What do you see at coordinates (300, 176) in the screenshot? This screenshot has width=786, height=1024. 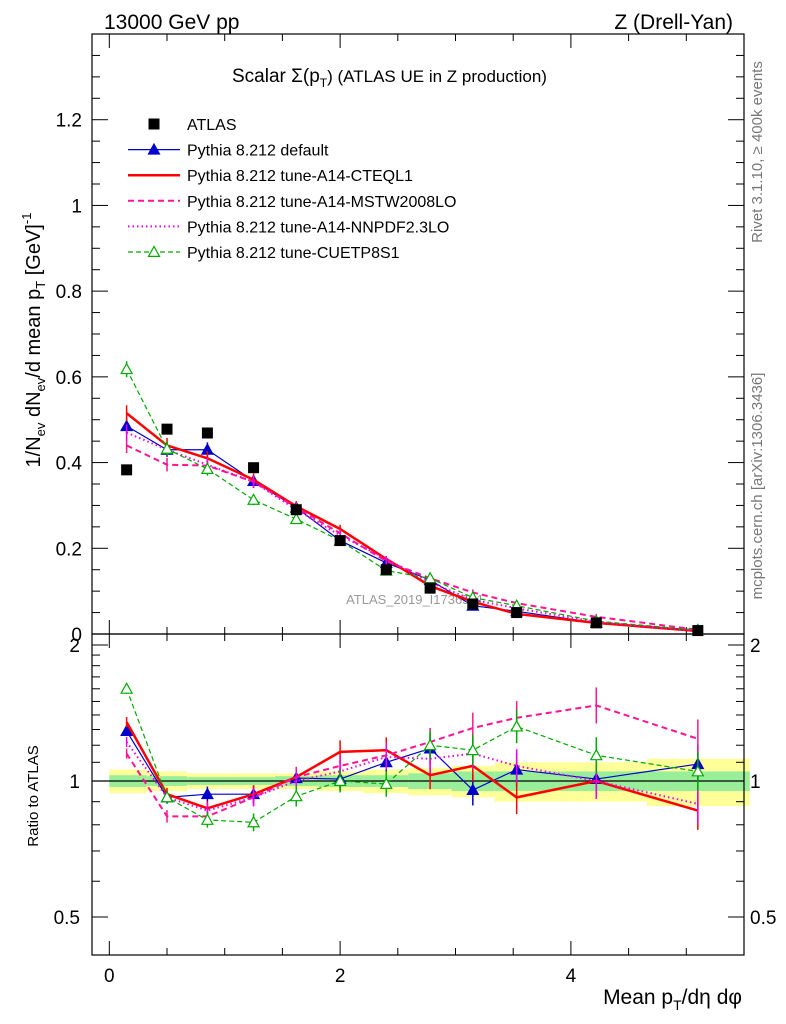 I see `legend-label: Pythia 8.212 tune-A14-CTEQL1` at bounding box center [300, 176].